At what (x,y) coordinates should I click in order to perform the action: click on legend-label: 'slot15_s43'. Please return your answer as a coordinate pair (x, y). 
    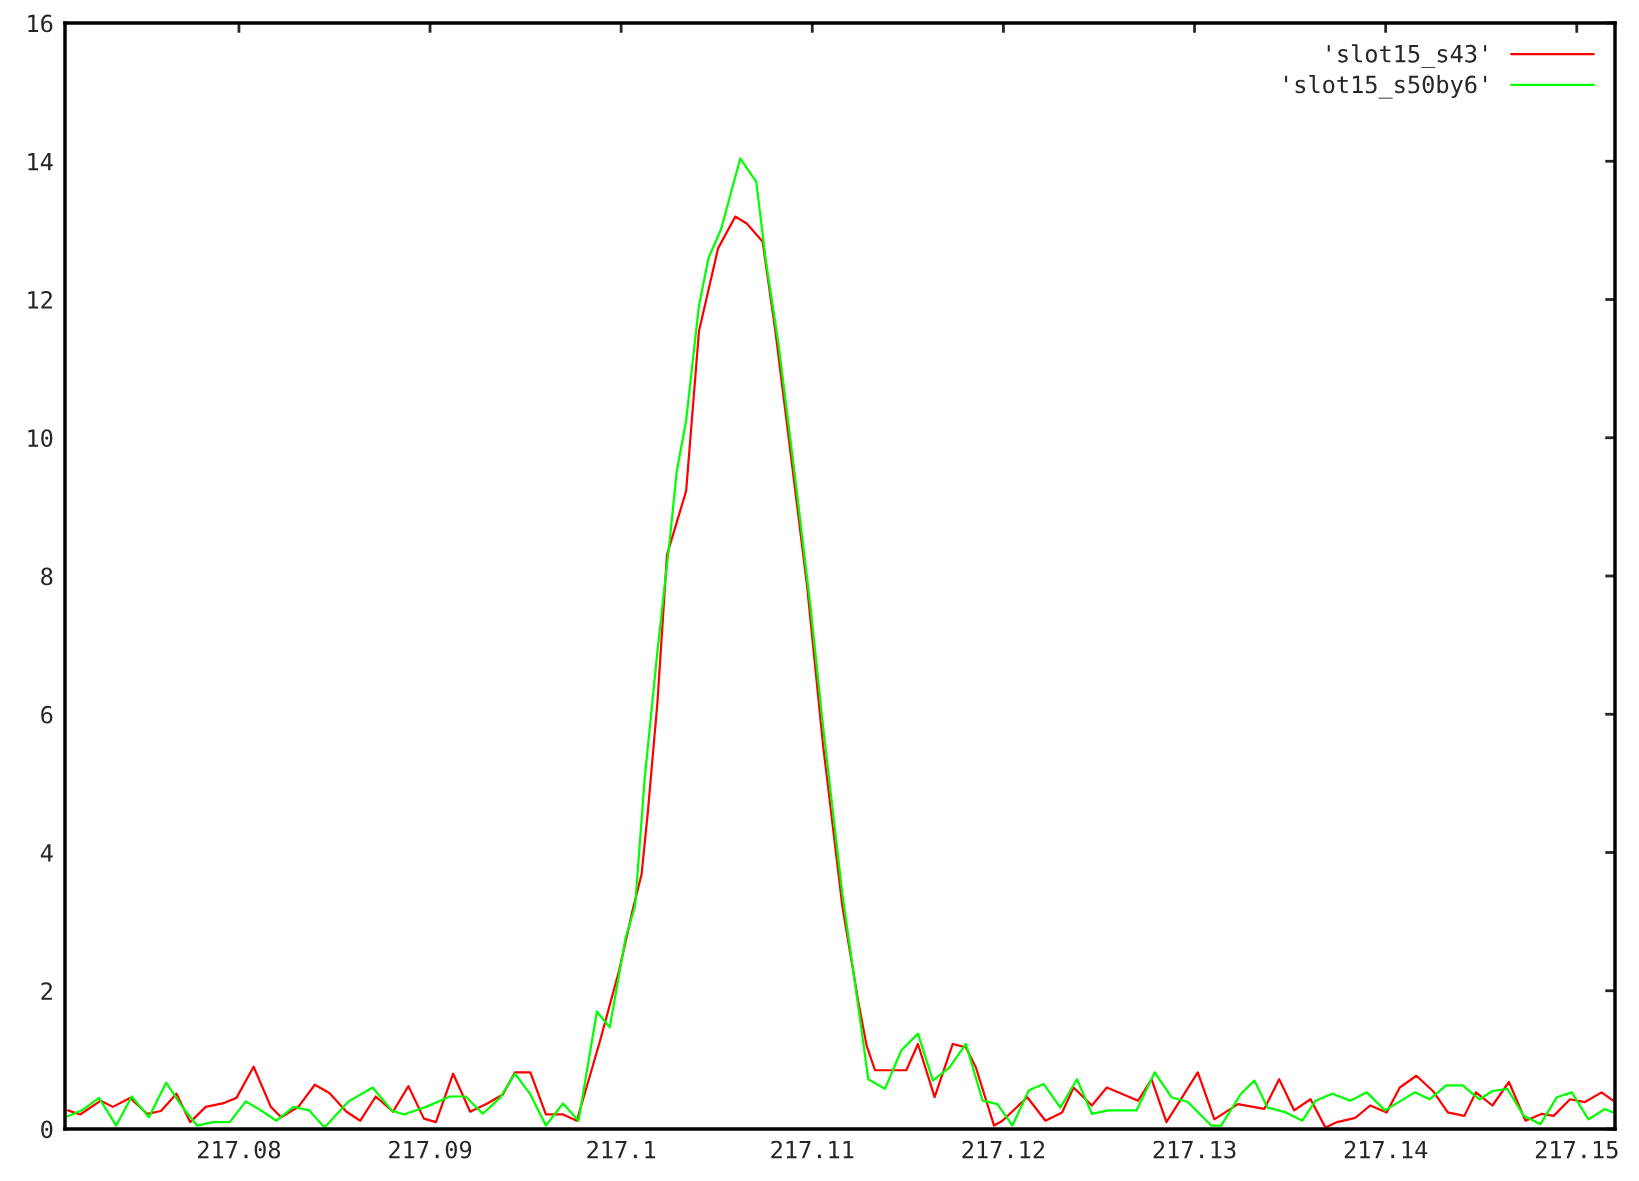
    Looking at the image, I should click on (1407, 56).